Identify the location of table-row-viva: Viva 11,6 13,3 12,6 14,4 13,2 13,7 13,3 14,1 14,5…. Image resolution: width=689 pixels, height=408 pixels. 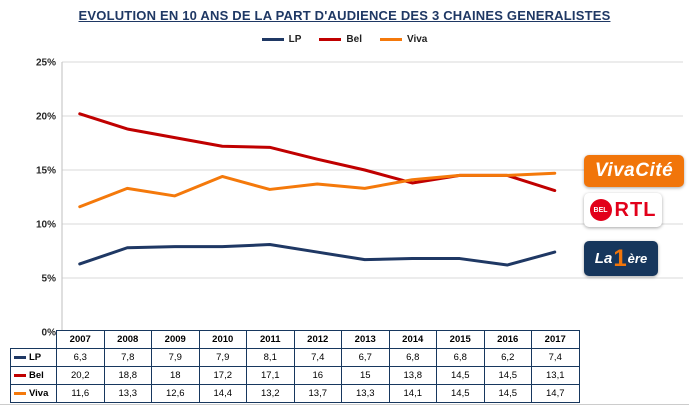
(295, 393).